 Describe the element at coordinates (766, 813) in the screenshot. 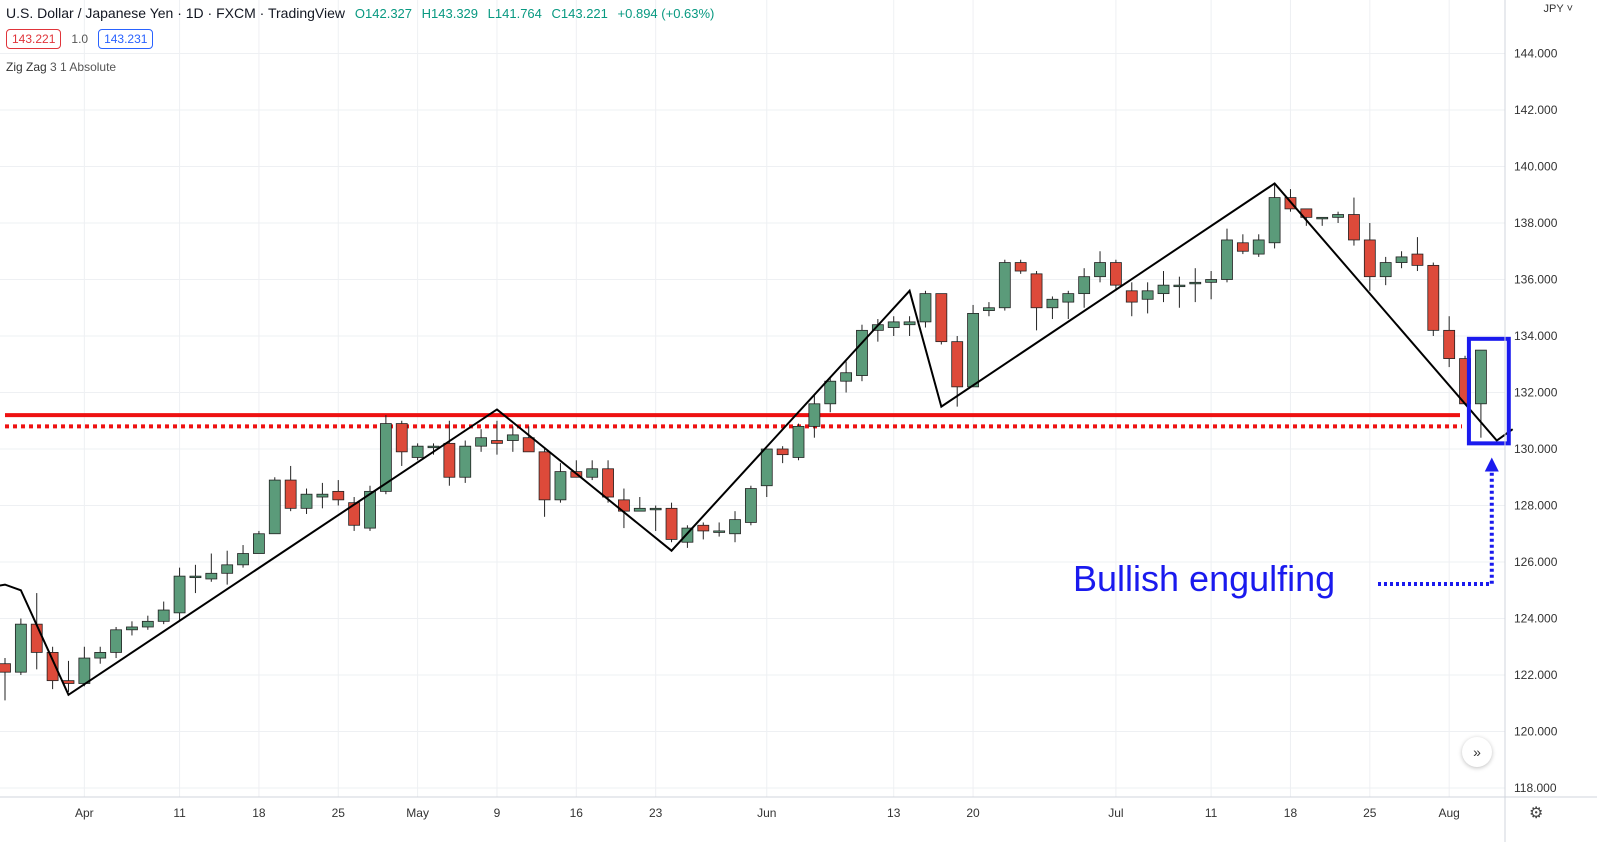

I see `x-tick-label: Jun` at that location.